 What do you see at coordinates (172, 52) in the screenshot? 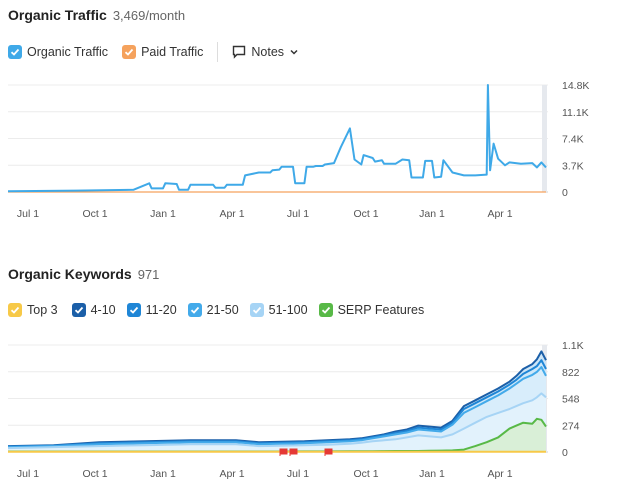
I see `legend-label: Paid Traffic` at bounding box center [172, 52].